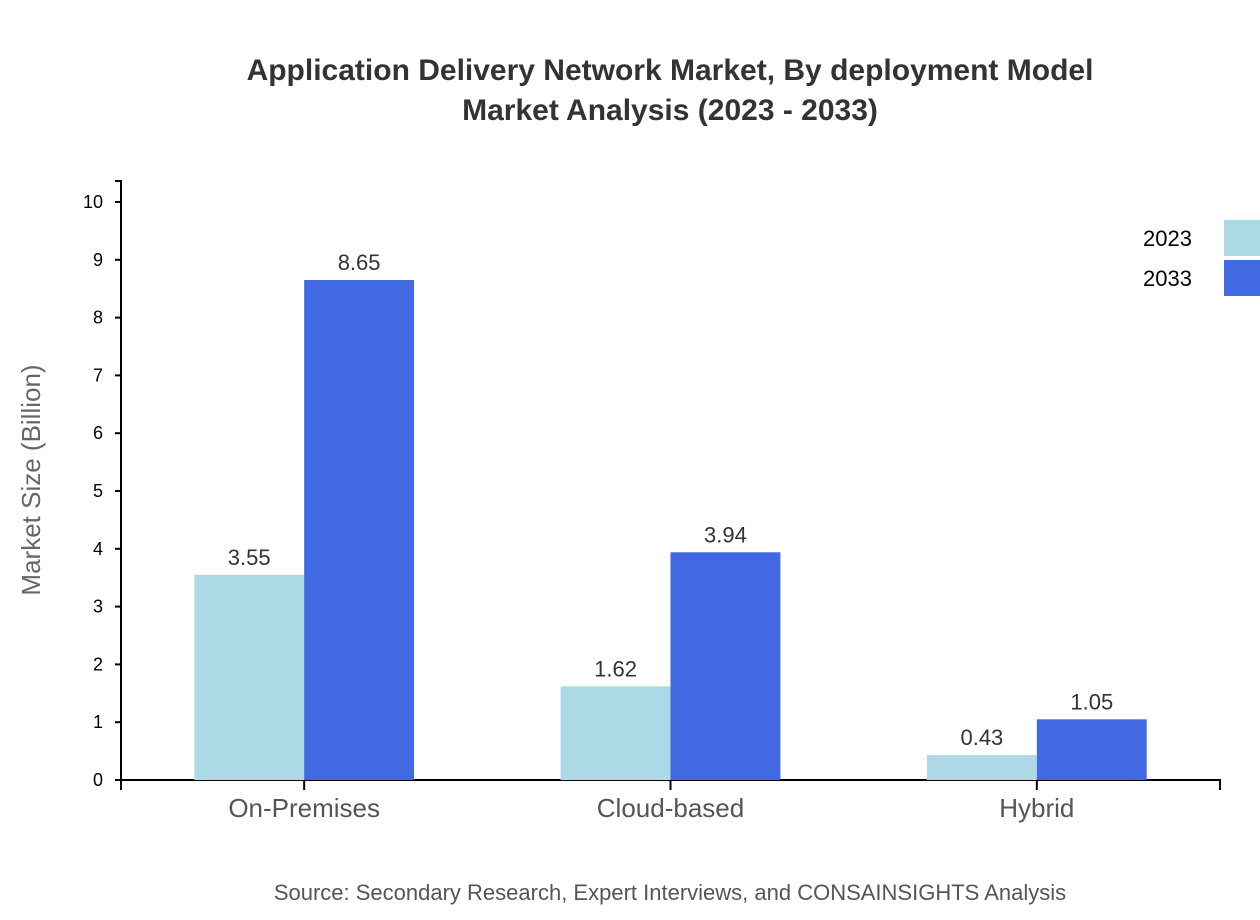 The width and height of the screenshot is (1260, 920). What do you see at coordinates (98, 664) in the screenshot?
I see `y-tick-label: 2` at bounding box center [98, 664].